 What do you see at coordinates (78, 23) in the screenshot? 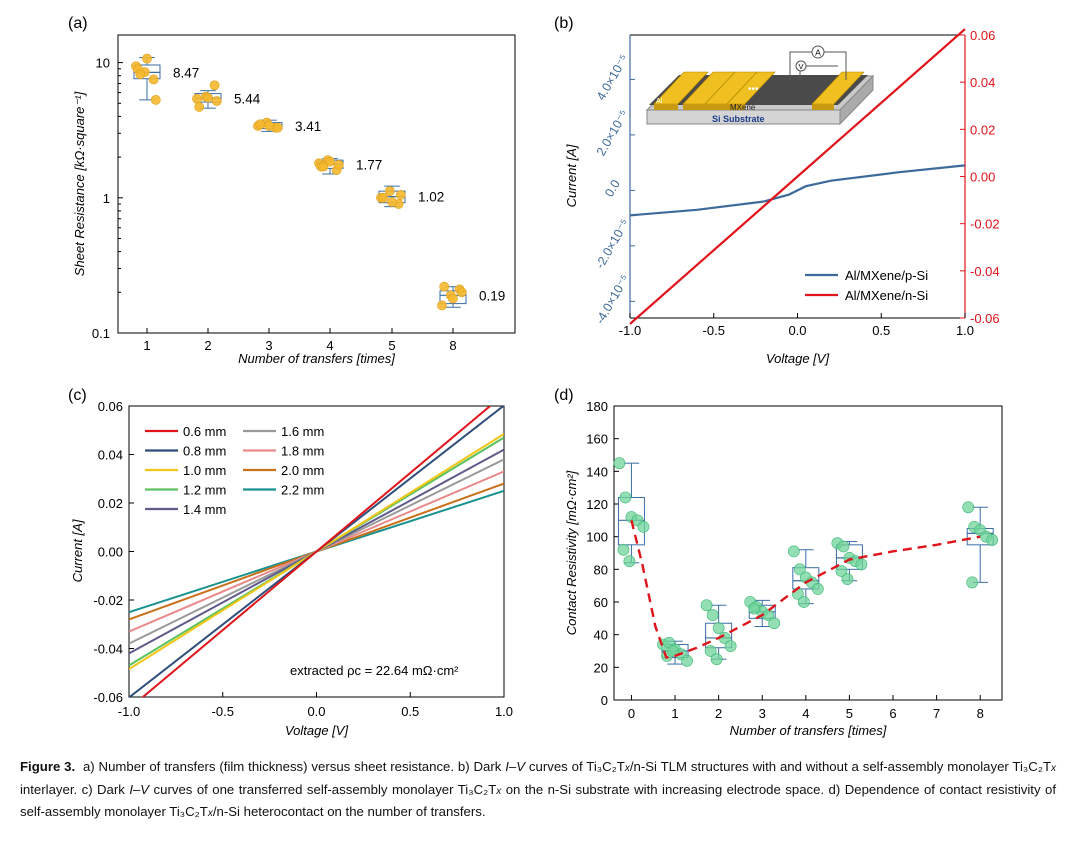
I see `panel-label-a: (a)` at bounding box center [78, 23].